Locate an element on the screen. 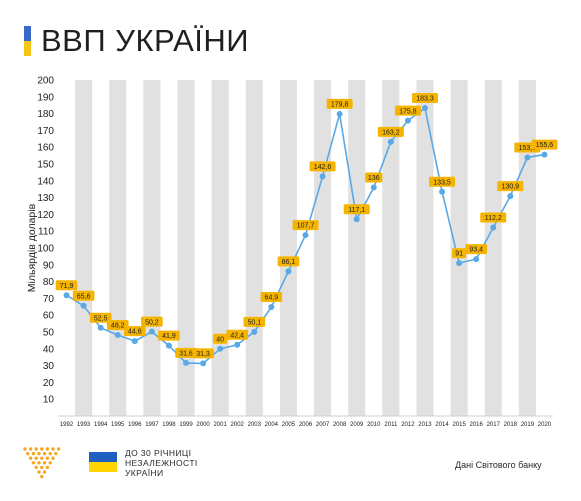 The image size is (581, 501). data-label: 42,4 is located at coordinates (237, 335).